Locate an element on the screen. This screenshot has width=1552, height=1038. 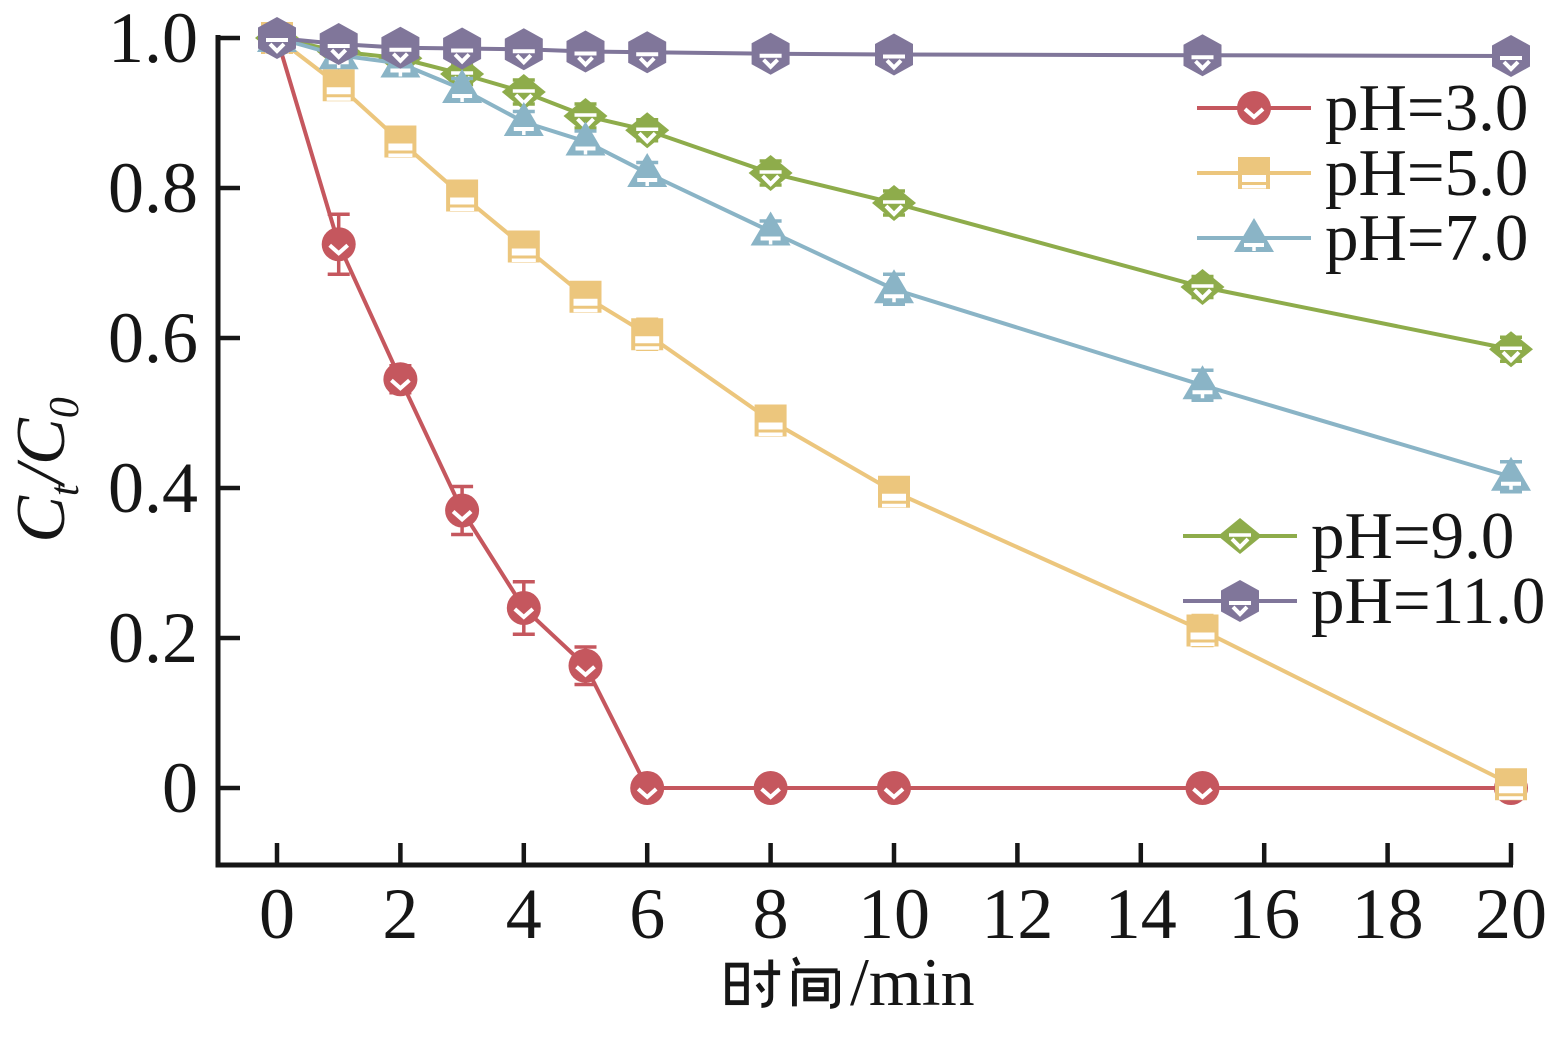
legend-group-top: pH=3.0 pH=5.0 pH=7.0 is located at coordinates (1362, 172).